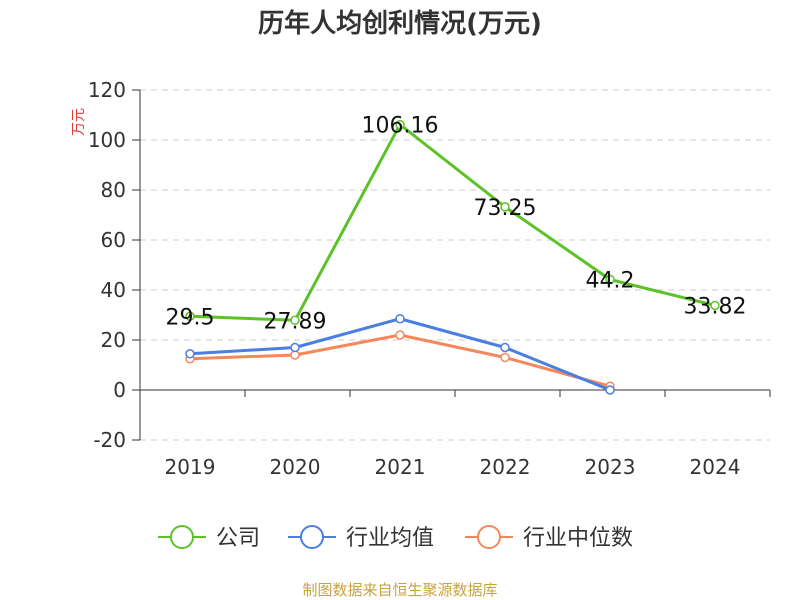 This screenshot has width=800, height=600. I want to click on y-tick-label: -20, so click(109, 440).